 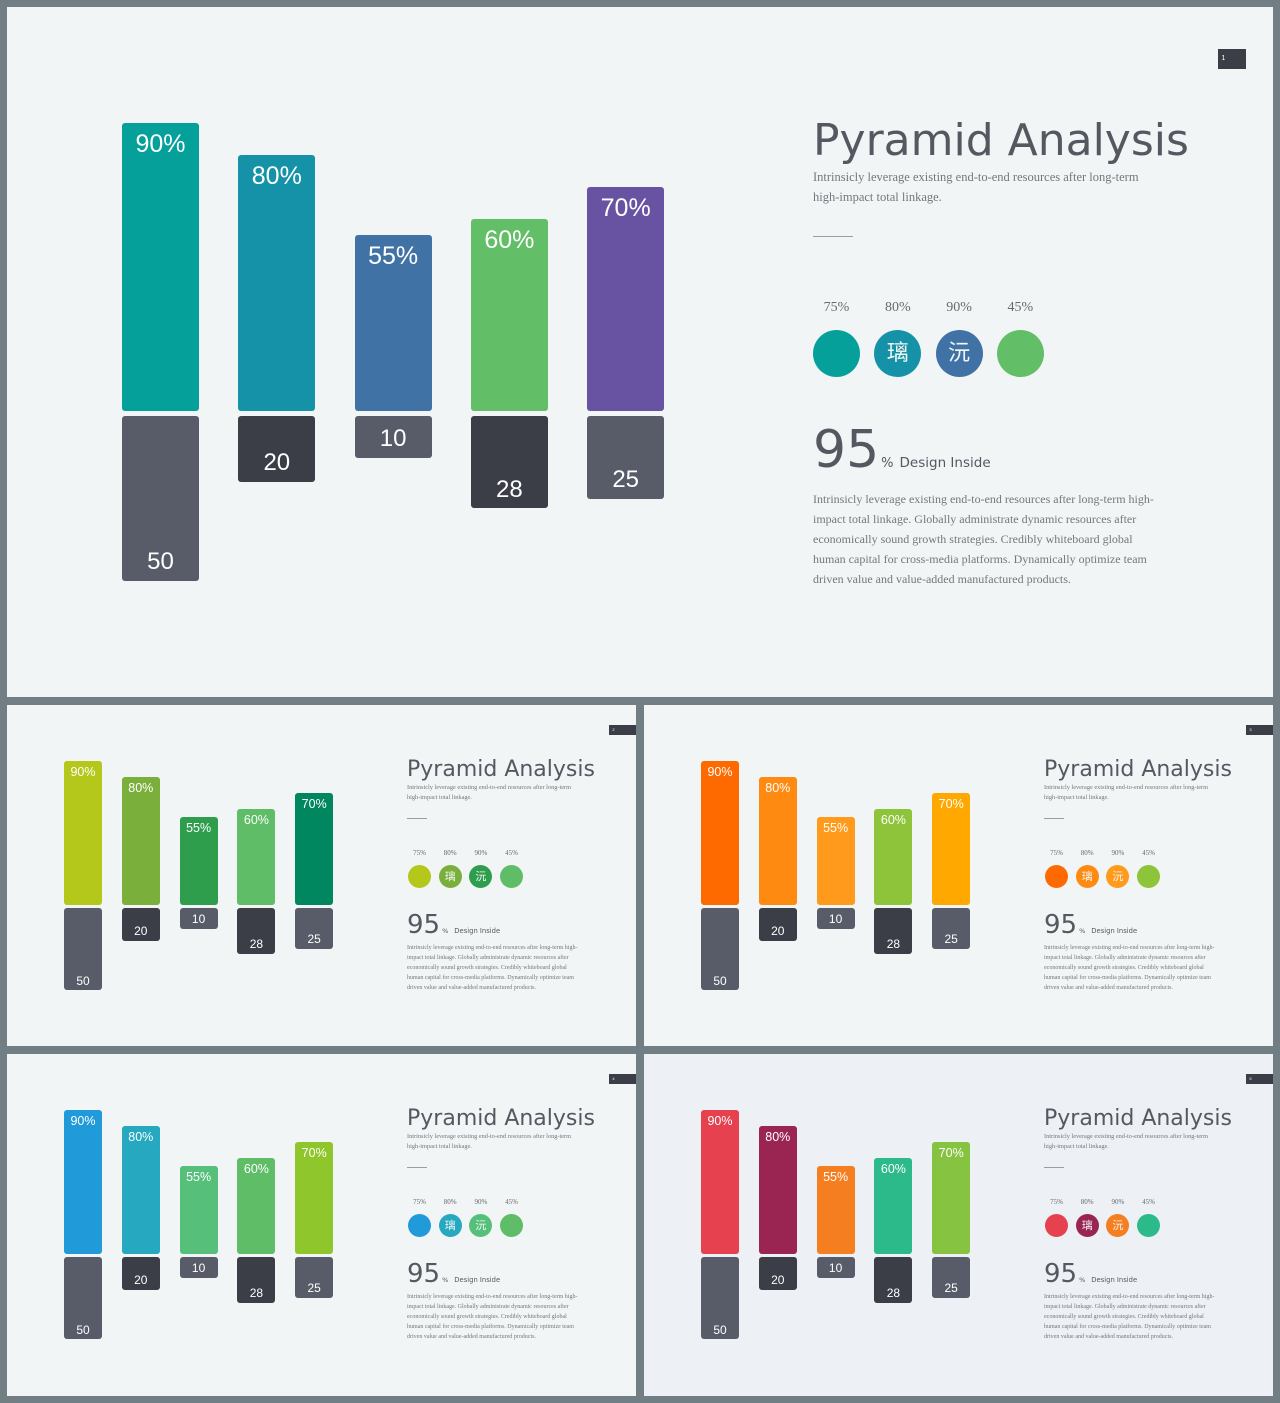 What do you see at coordinates (1114, 931) in the screenshot?
I see `stat-label: Design Inside` at bounding box center [1114, 931].